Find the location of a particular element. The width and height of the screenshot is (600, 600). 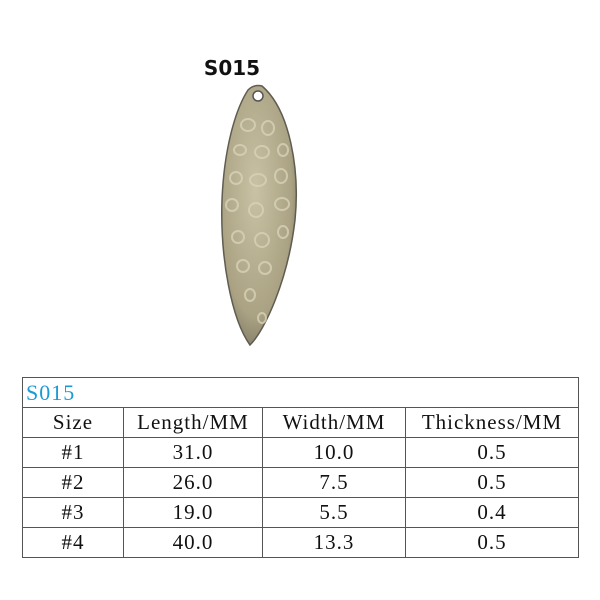

table-row: #3 19.0 5.5 0.4 is located at coordinates (300, 512).